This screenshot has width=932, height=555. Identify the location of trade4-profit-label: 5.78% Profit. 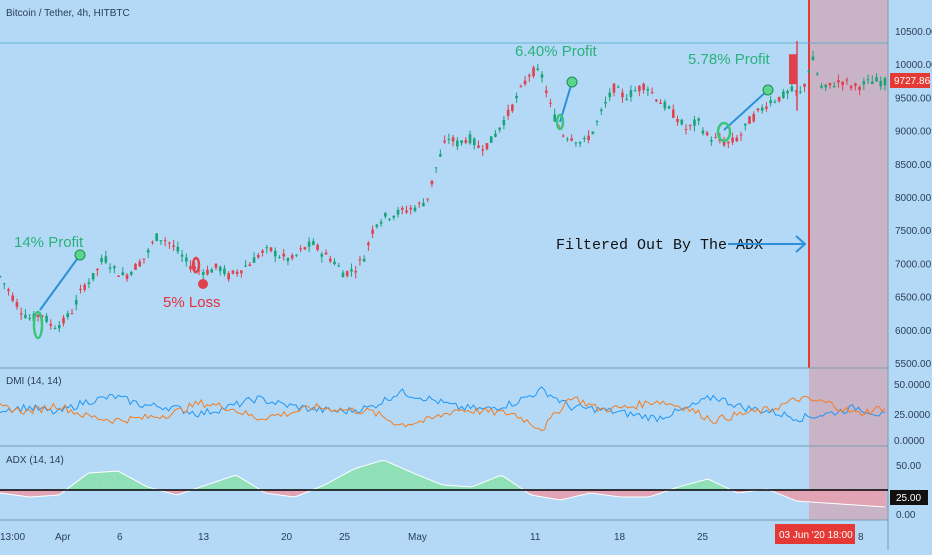
(729, 59).